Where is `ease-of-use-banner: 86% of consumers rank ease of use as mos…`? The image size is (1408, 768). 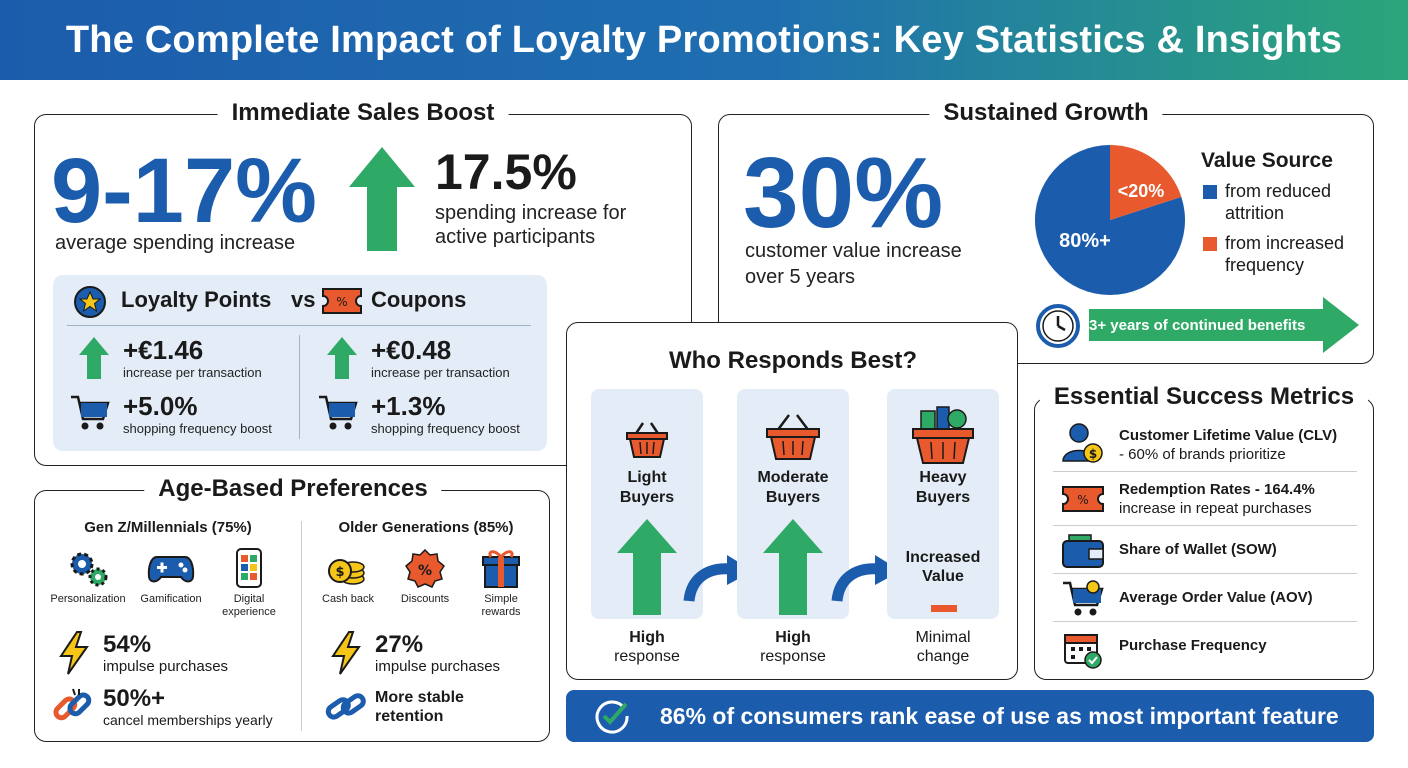 ease-of-use-banner: 86% of consumers rank ease of use as mos… is located at coordinates (970, 716).